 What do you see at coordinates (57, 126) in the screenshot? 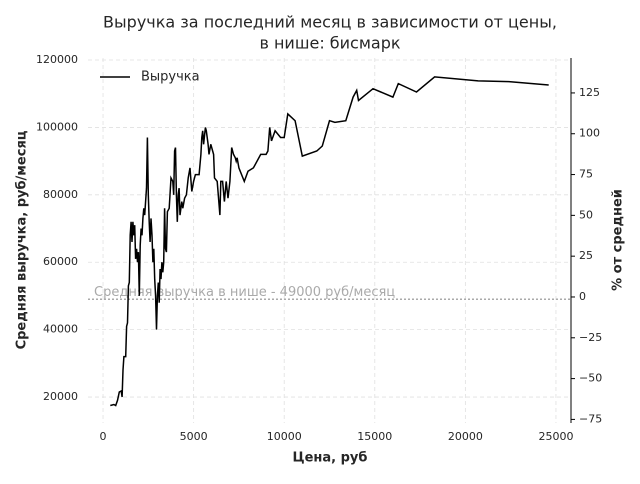
I see `y-tick-label: 100000` at bounding box center [57, 126].